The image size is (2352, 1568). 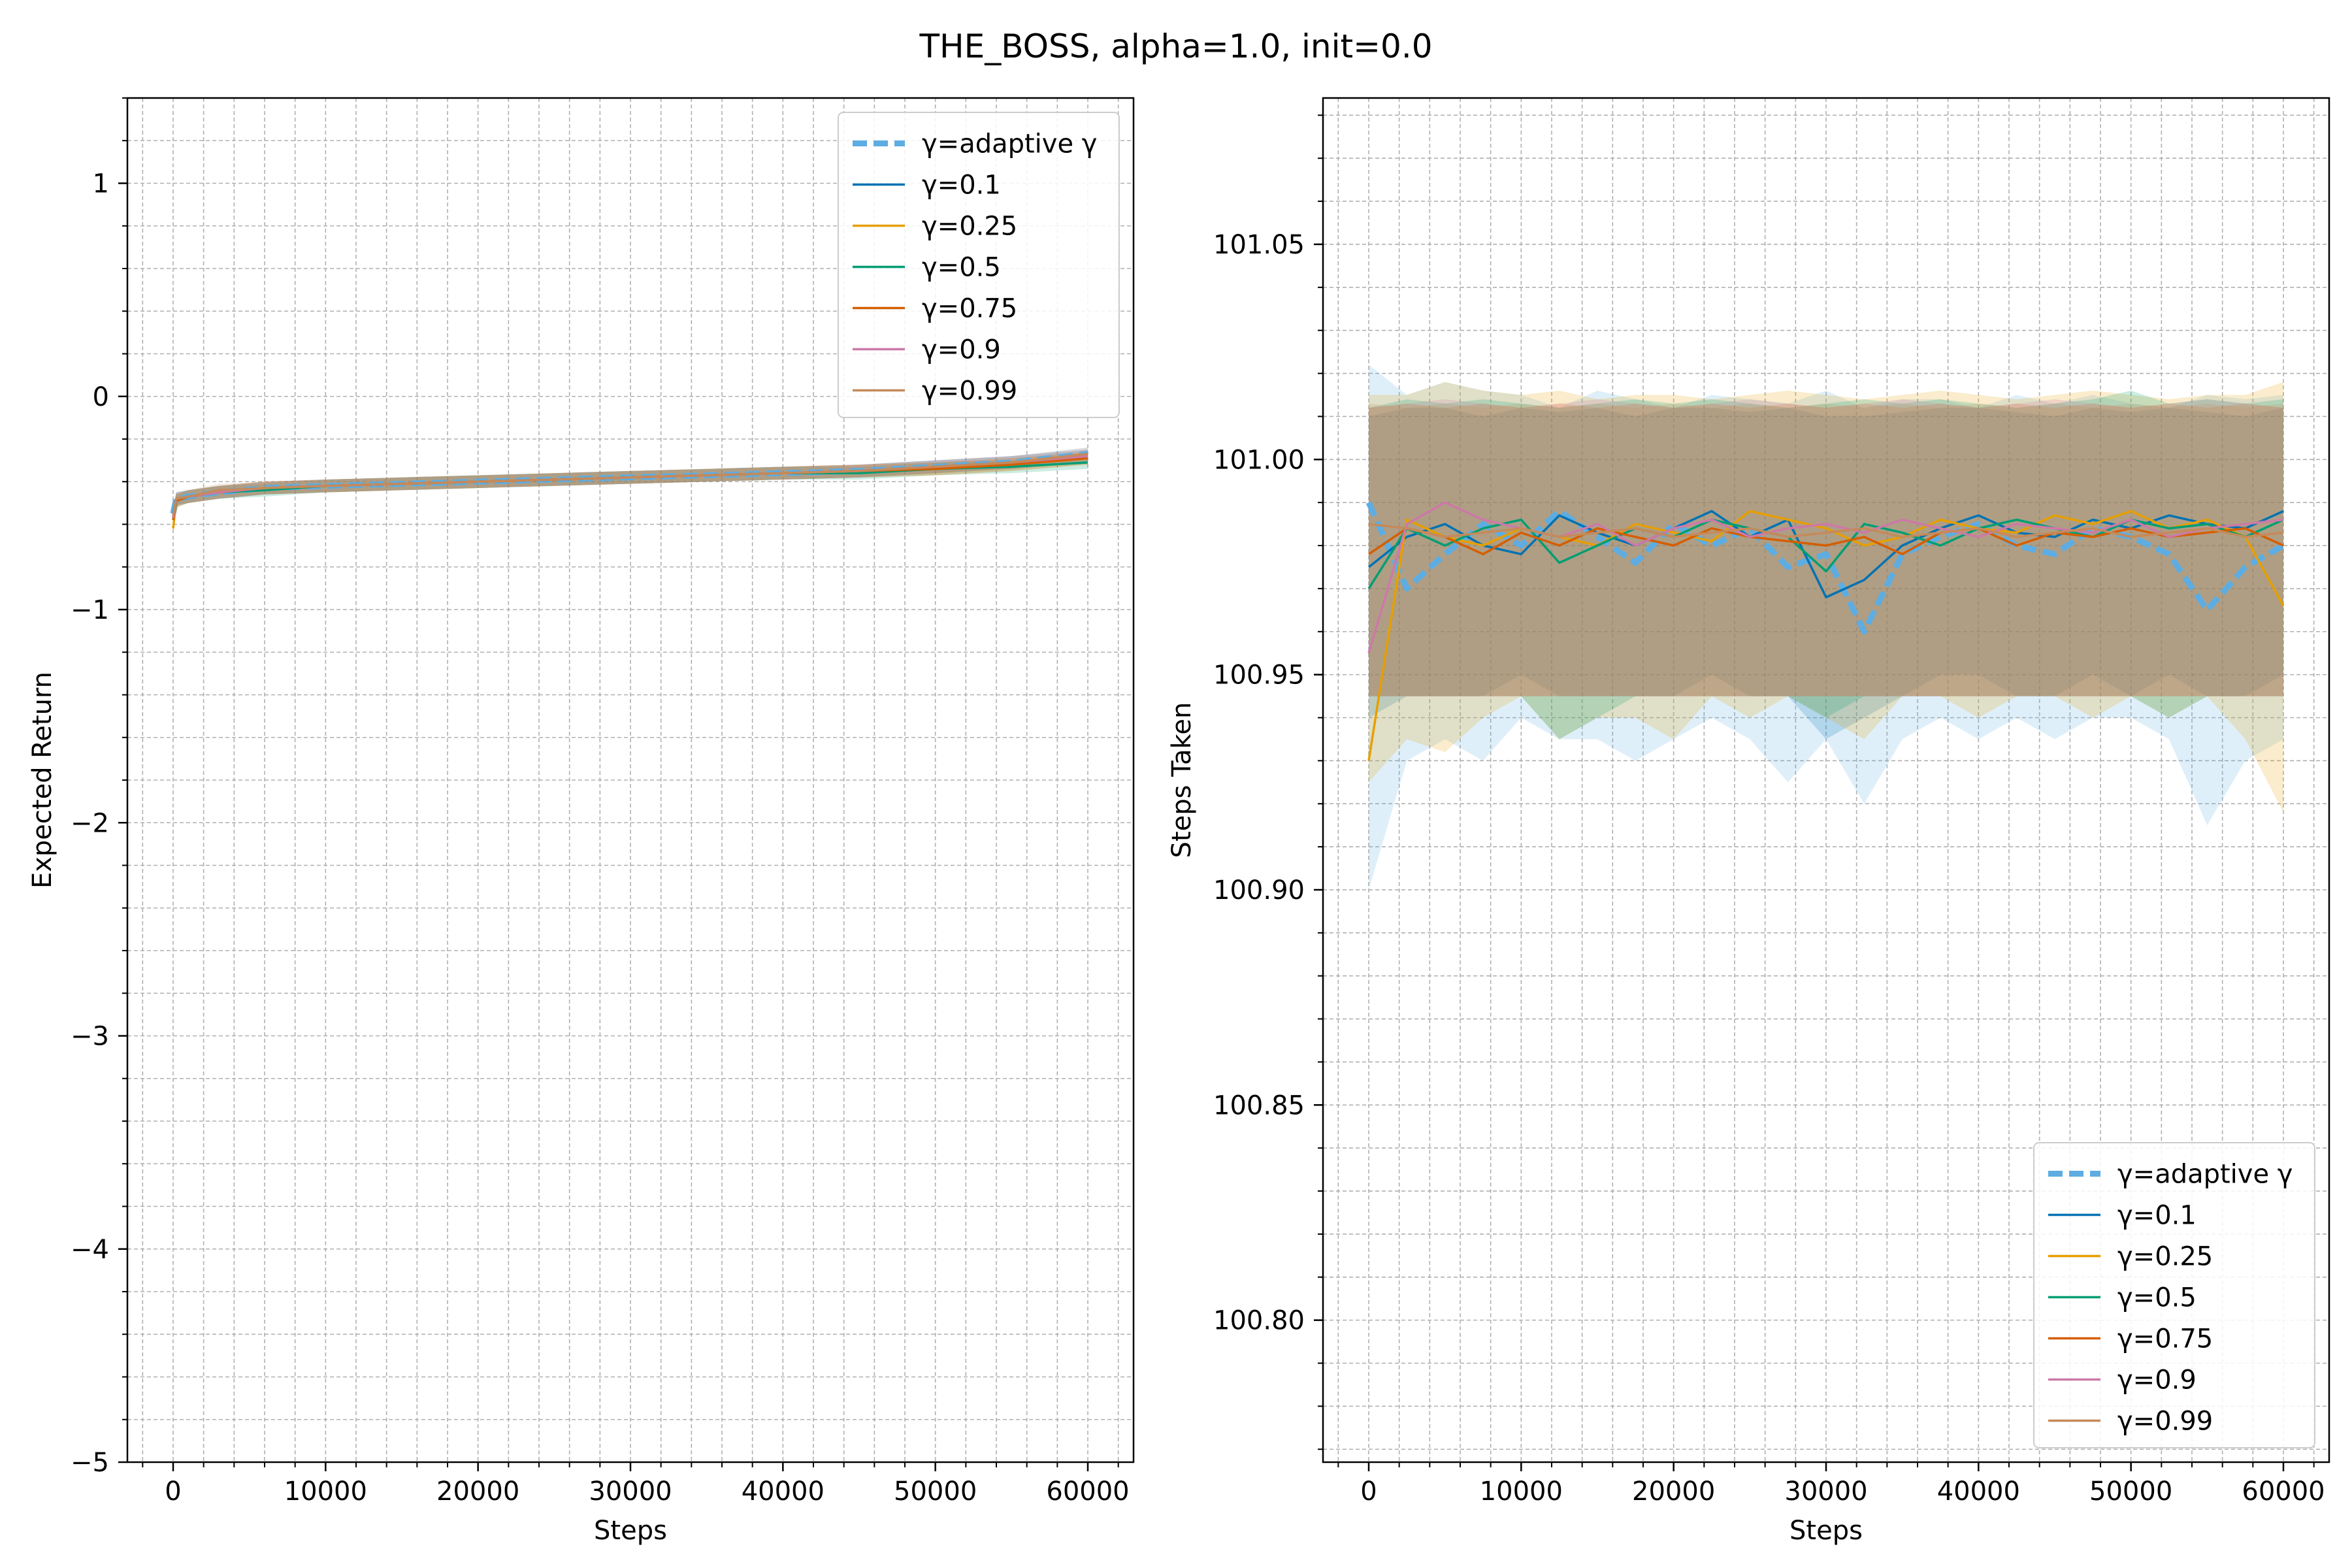 I want to click on y-tick-label: 1, so click(x=101, y=184).